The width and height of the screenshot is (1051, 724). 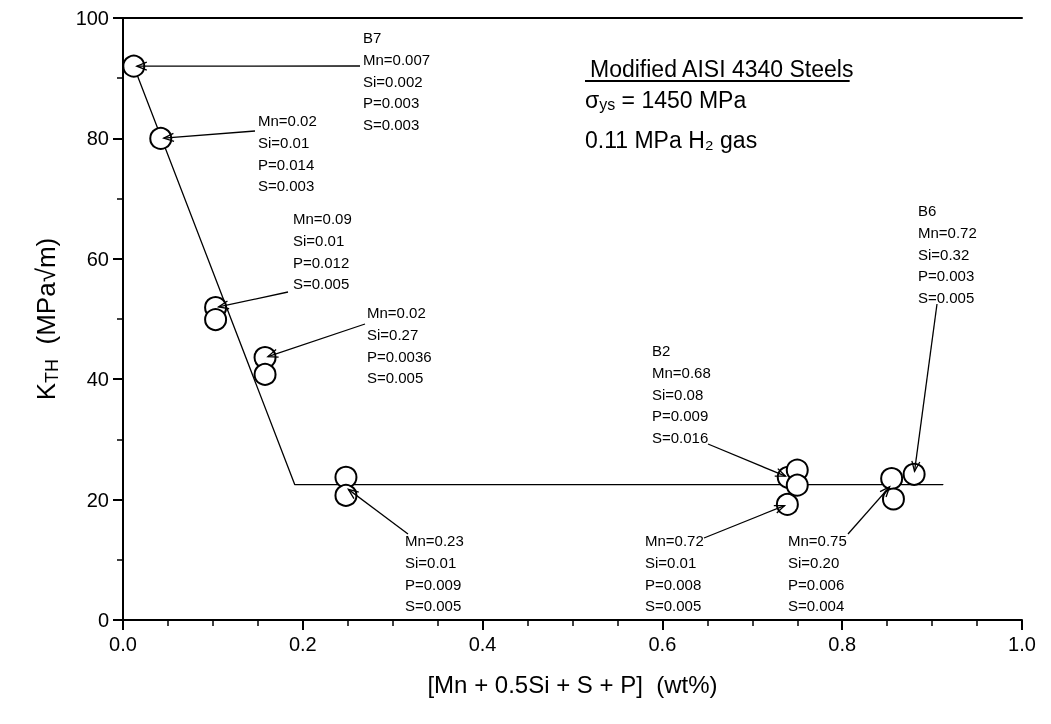 I want to click on annotation: Mn=0.02 Si=0.27 P=0.0036 S=0.005, so click(x=399, y=345).